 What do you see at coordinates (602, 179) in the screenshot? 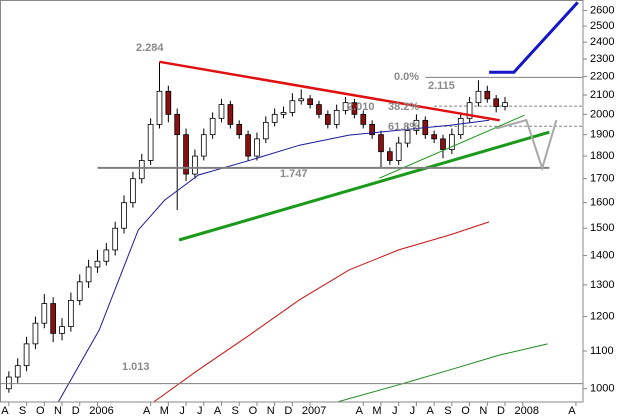
I see `y-tick-label: 1700` at bounding box center [602, 179].